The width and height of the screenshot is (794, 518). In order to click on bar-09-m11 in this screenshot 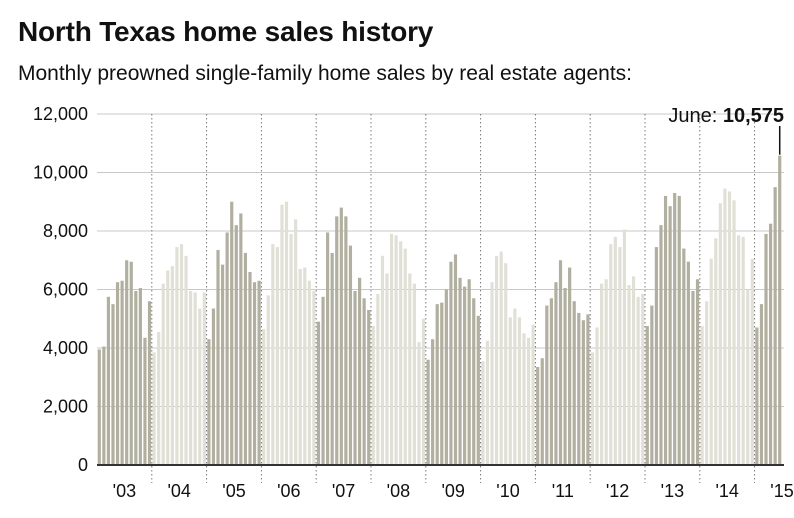, I will do `click(474, 381)`.